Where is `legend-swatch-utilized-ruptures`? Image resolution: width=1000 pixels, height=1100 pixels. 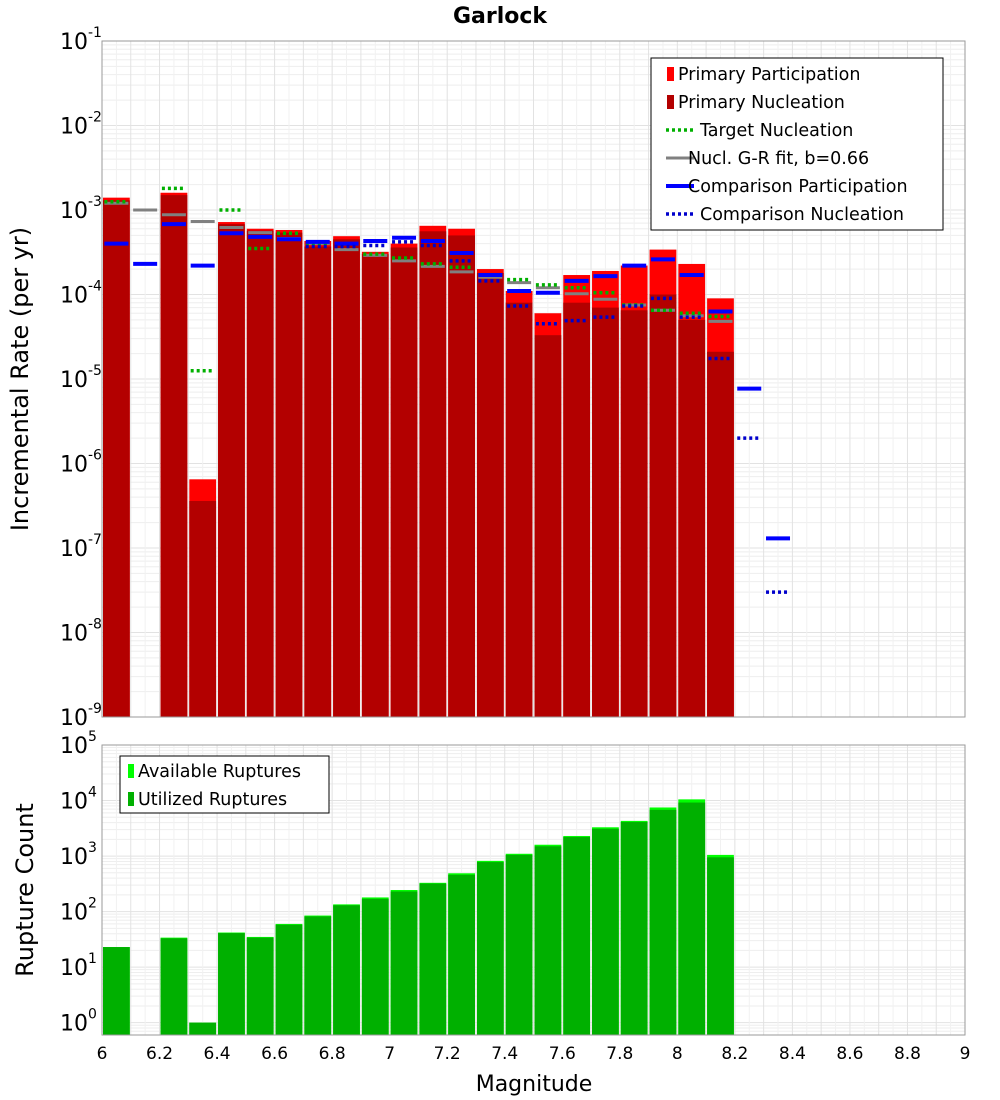
legend-swatch-utilized-ruptures is located at coordinates (131, 799).